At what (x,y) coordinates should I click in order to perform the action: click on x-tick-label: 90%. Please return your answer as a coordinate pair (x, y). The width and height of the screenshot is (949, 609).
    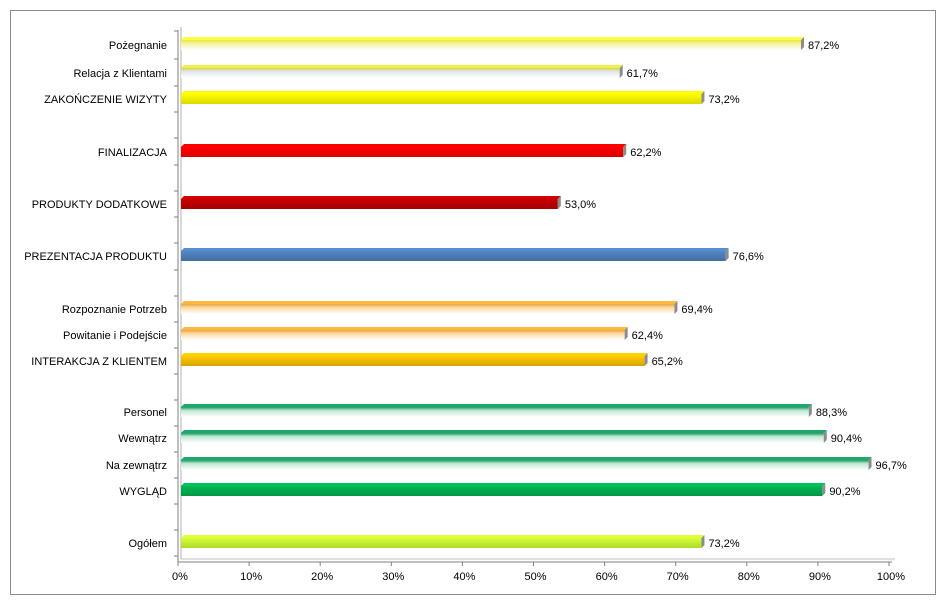
    Looking at the image, I should click on (820, 577).